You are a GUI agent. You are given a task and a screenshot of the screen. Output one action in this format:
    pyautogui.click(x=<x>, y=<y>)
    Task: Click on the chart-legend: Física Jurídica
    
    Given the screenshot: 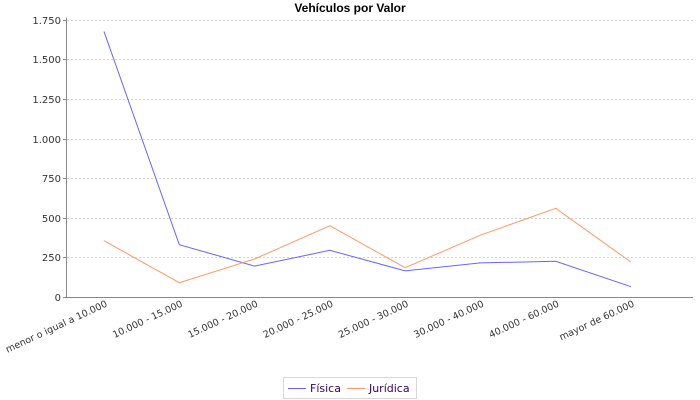 What is the action you would take?
    pyautogui.click(x=350, y=388)
    